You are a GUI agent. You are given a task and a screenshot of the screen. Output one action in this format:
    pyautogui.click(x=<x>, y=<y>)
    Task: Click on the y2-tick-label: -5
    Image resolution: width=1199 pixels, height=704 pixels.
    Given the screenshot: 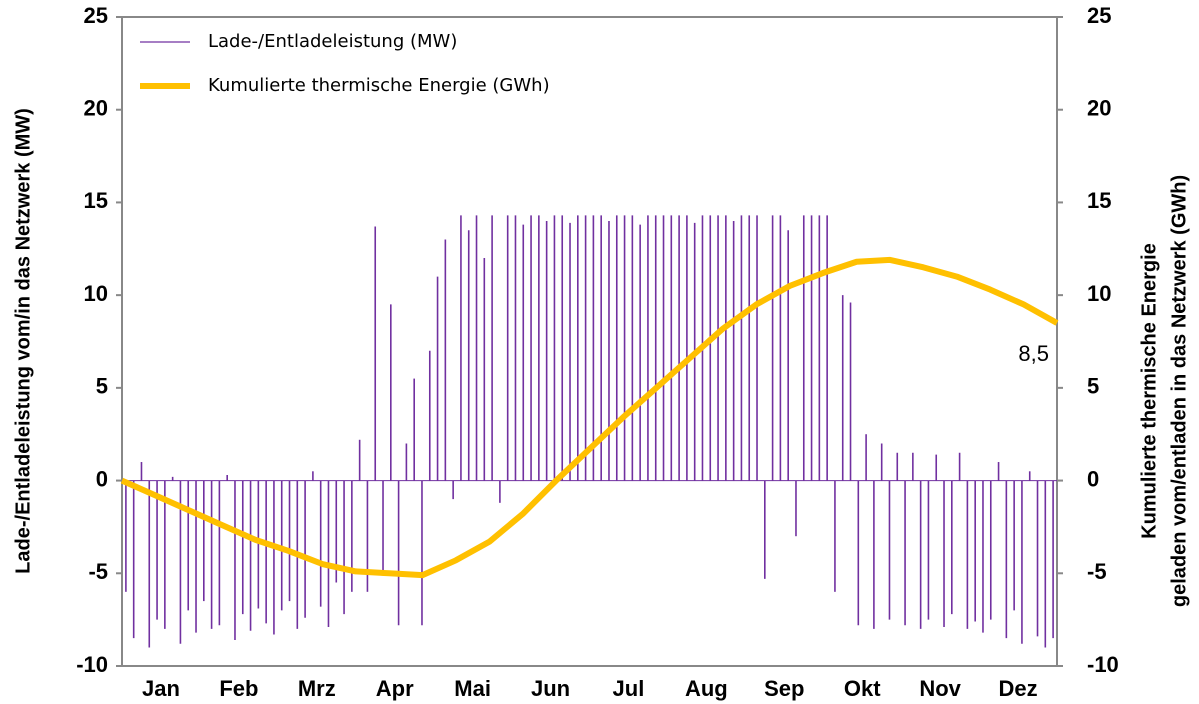 What is the action you would take?
    pyautogui.click(x=1097, y=571)
    